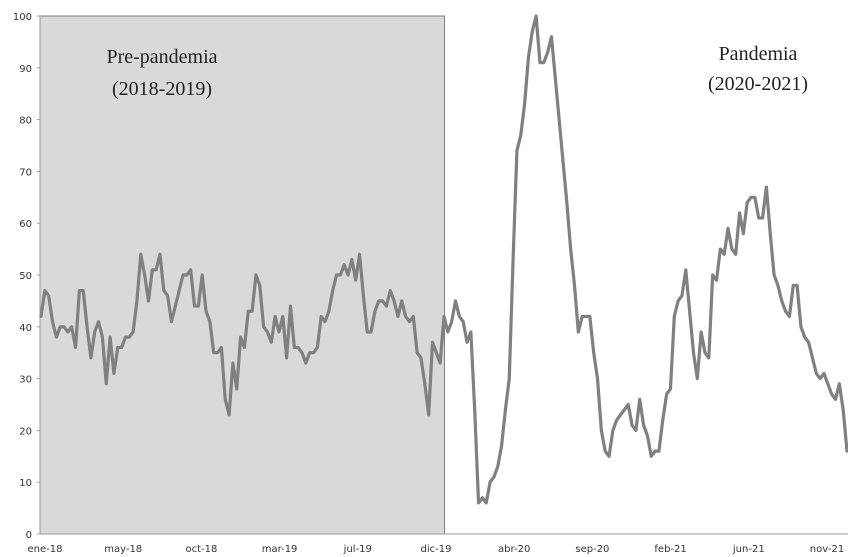  Describe the element at coordinates (25, 431) in the screenshot. I see `y-tick-label: 20` at that location.